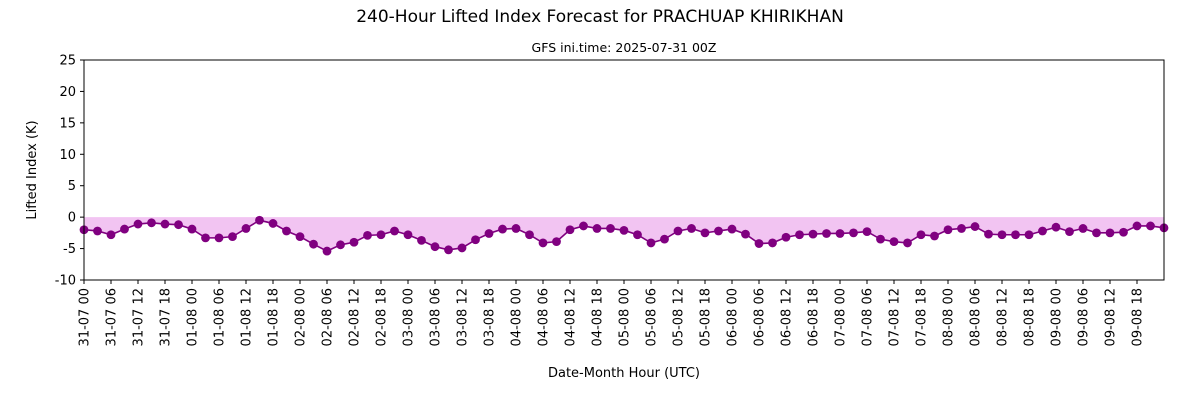 This screenshot has width=1200, height=400. I want to click on x-axis-label: Date-Month Hour (UTC), so click(624, 373).